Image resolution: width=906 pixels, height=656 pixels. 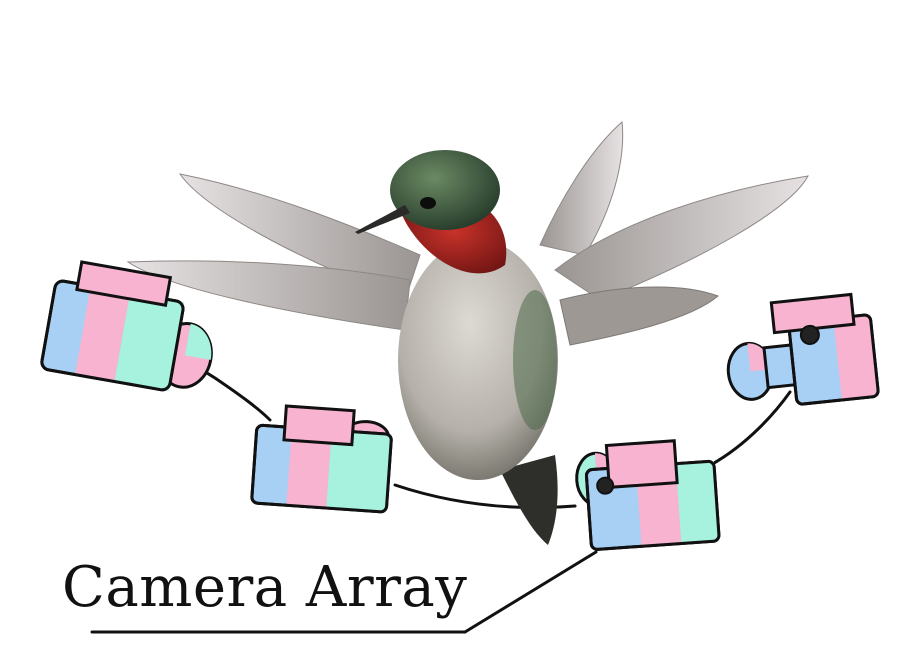 I want to click on caption-camera-array: Camera Array, so click(x=265, y=587).